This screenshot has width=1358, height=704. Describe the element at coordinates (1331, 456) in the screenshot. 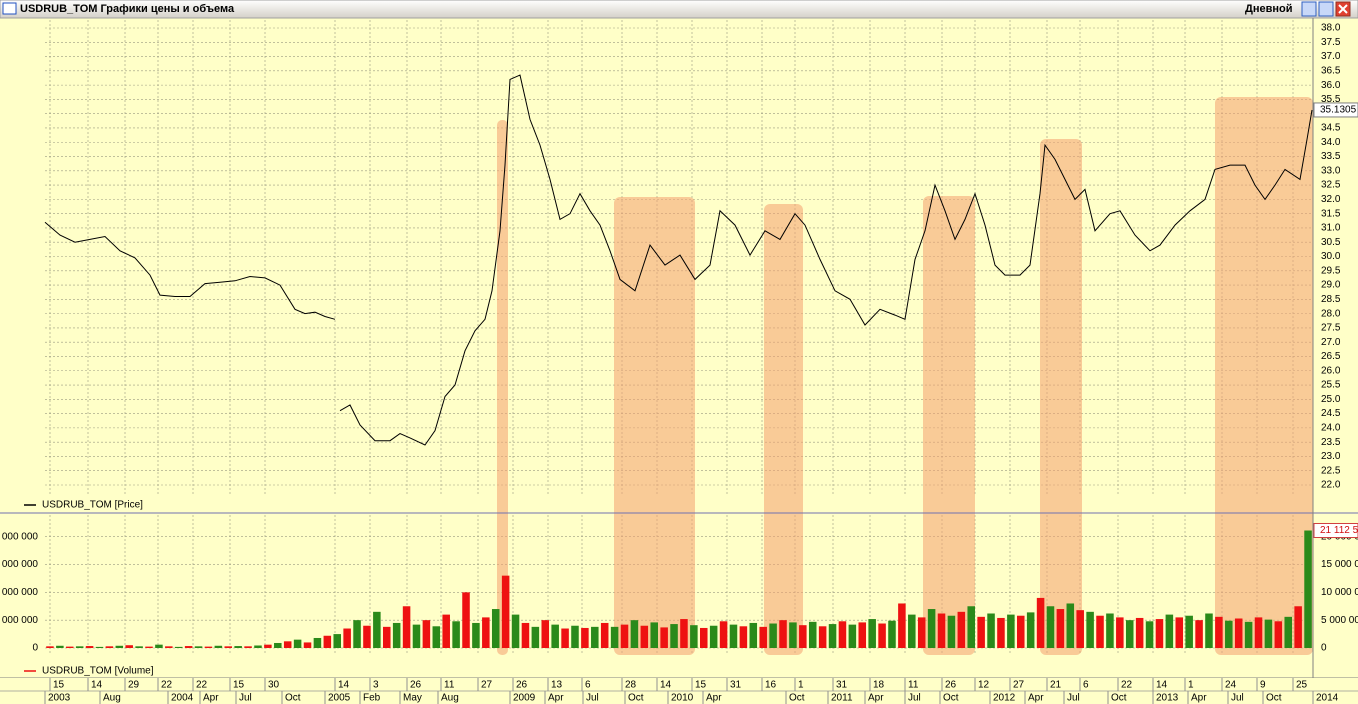

I see `y-tick-label: 23.0` at that location.